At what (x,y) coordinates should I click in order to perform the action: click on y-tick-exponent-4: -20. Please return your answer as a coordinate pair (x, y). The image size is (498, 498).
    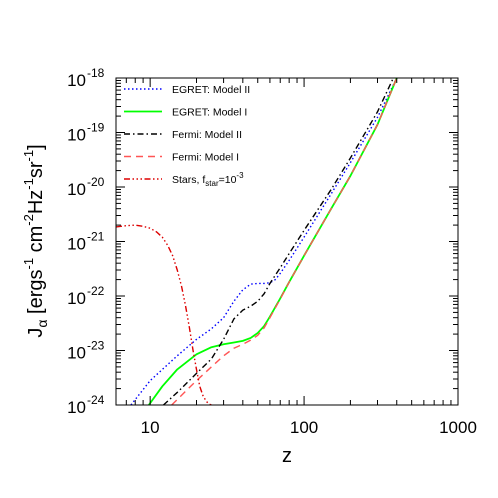
    Looking at the image, I should click on (96, 182).